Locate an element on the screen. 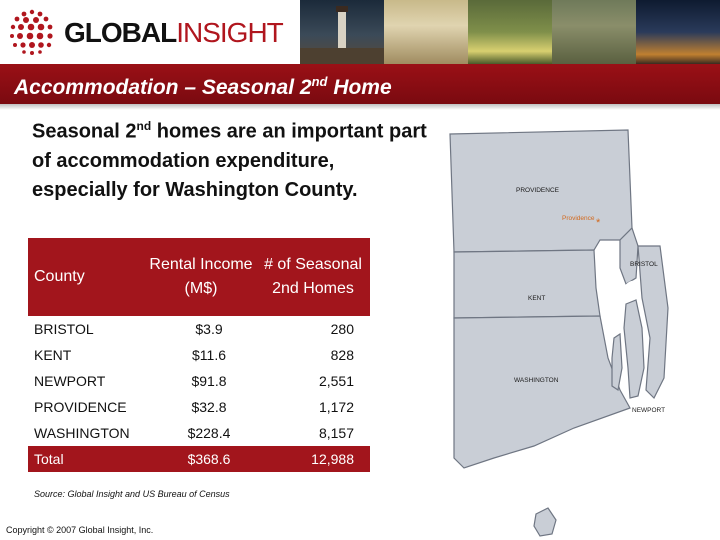 This screenshot has width=720, height=540. income-cell: $228.4 is located at coordinates (209, 433).